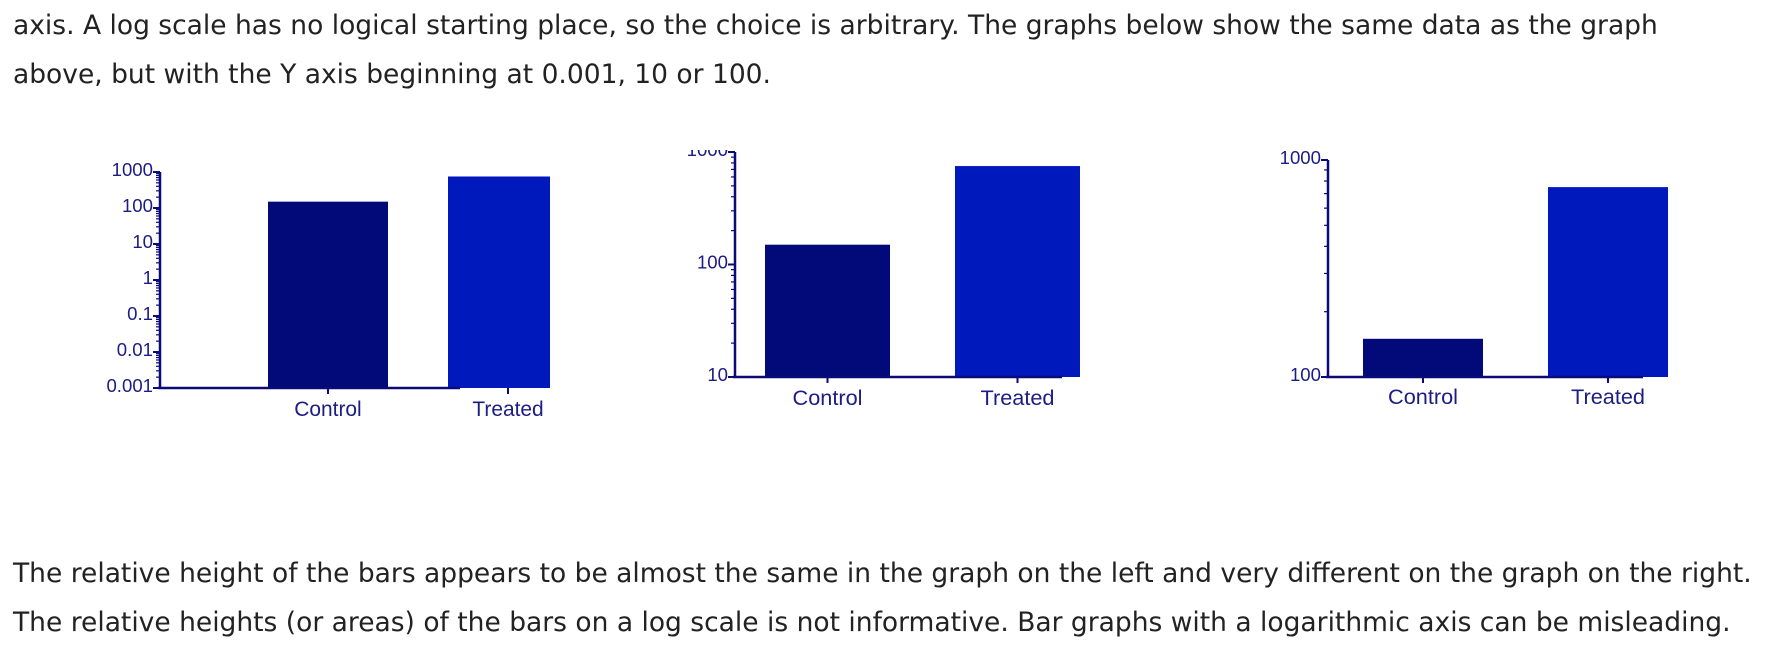  I want to click on chart-baseline-10: 10 100 1000 Control Treated, so click(883, 280).